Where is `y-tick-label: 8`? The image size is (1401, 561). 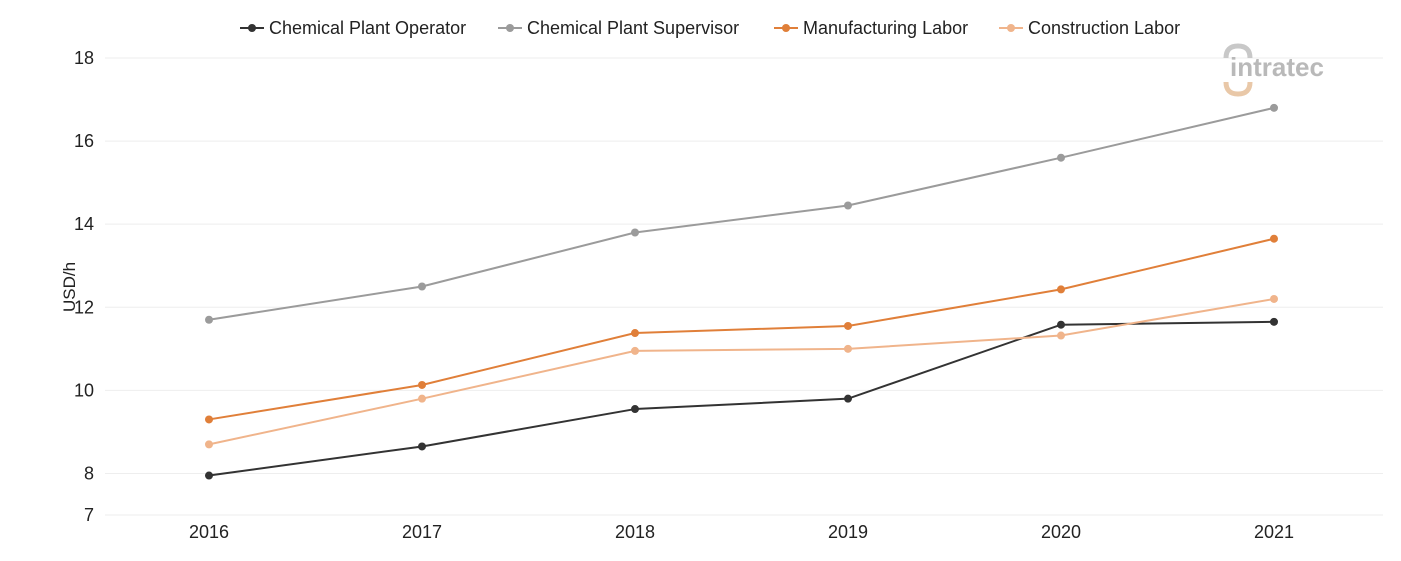
y-tick-label: 8 is located at coordinates (89, 473).